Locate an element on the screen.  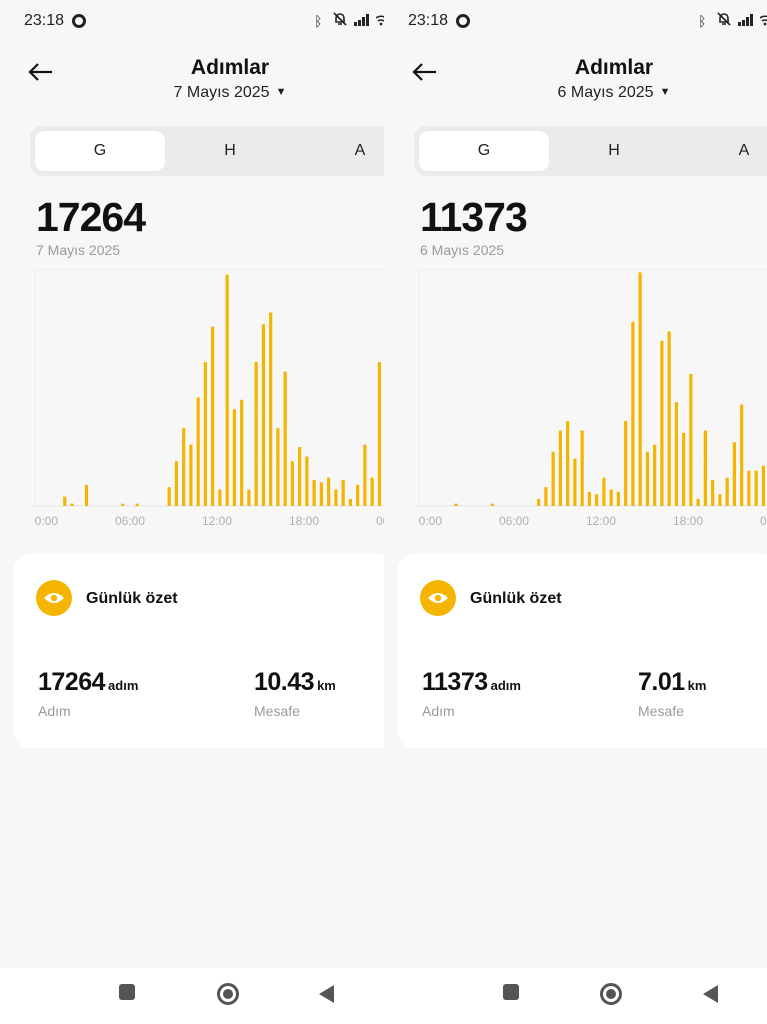
status-bar: 23:18 ᛒ is located at coordinates (192, 21).